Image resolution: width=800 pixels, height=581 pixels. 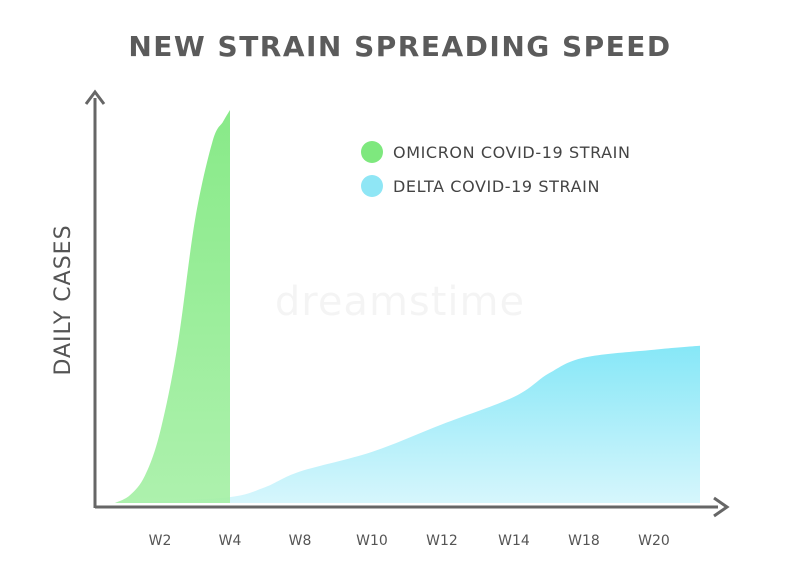 What do you see at coordinates (496, 186) in the screenshot?
I see `legend-label-delta: DELTA COVID-19 STRAIN` at bounding box center [496, 186].